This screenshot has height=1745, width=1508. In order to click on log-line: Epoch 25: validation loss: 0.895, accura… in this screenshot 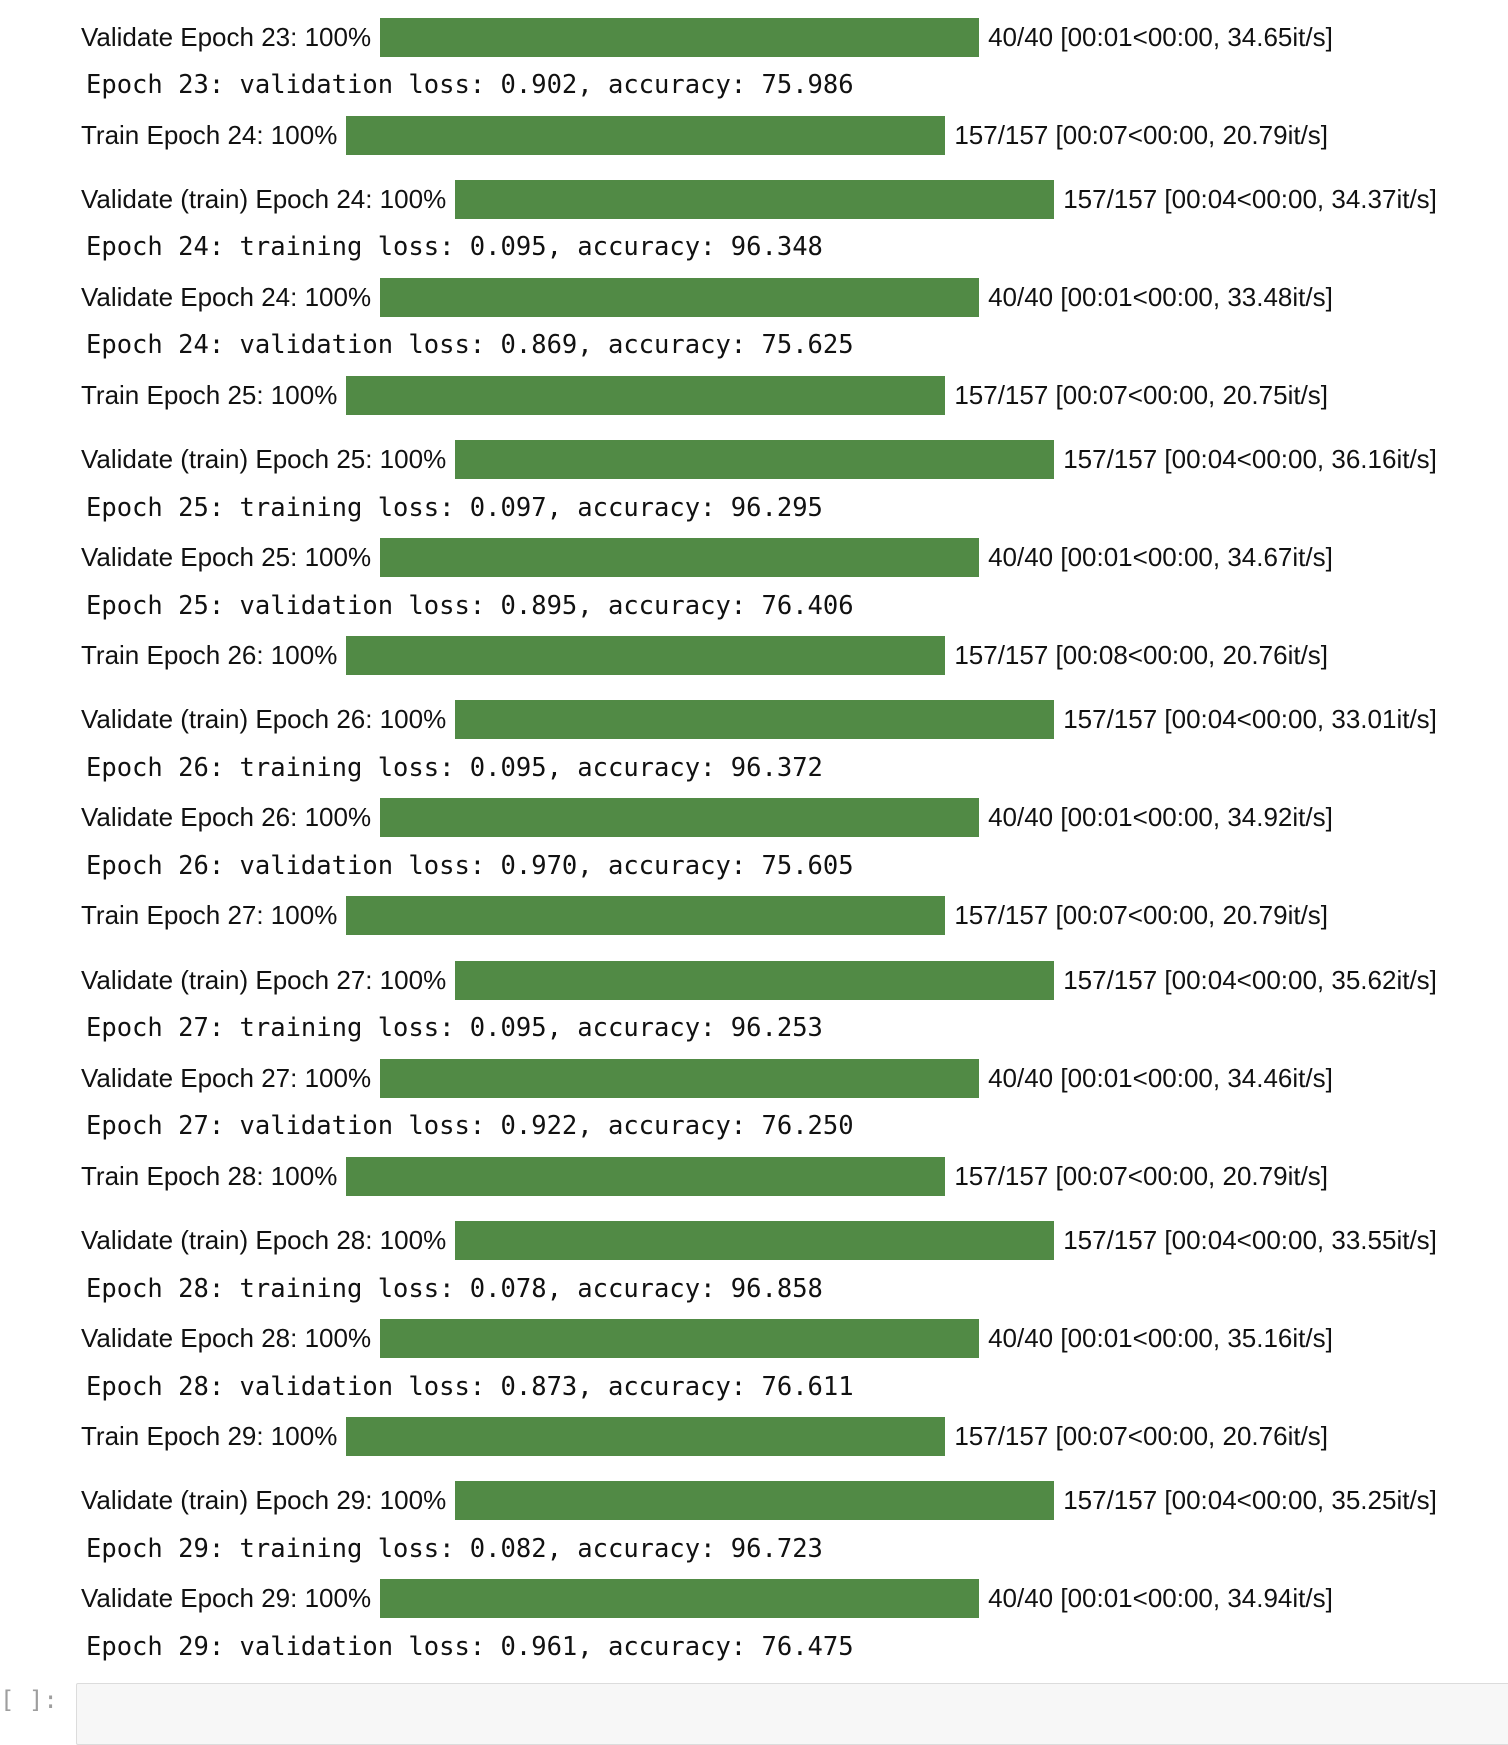, I will do `click(470, 605)`.